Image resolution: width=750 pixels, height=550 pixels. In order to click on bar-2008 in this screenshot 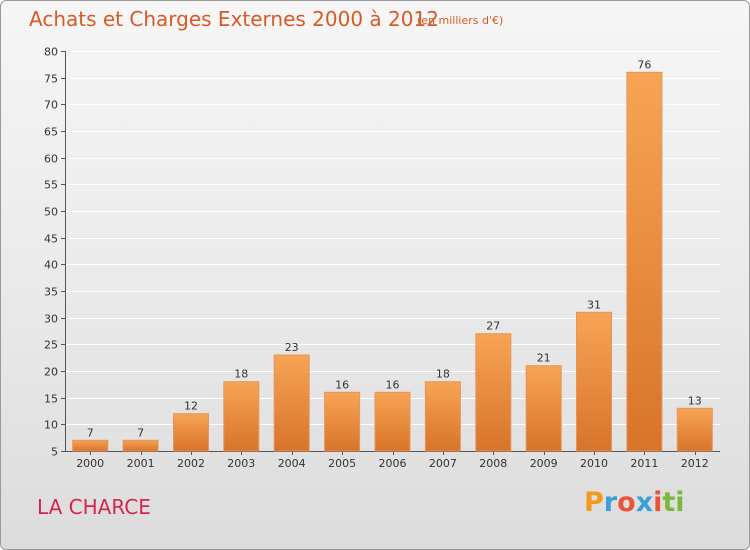, I will do `click(493, 392)`.